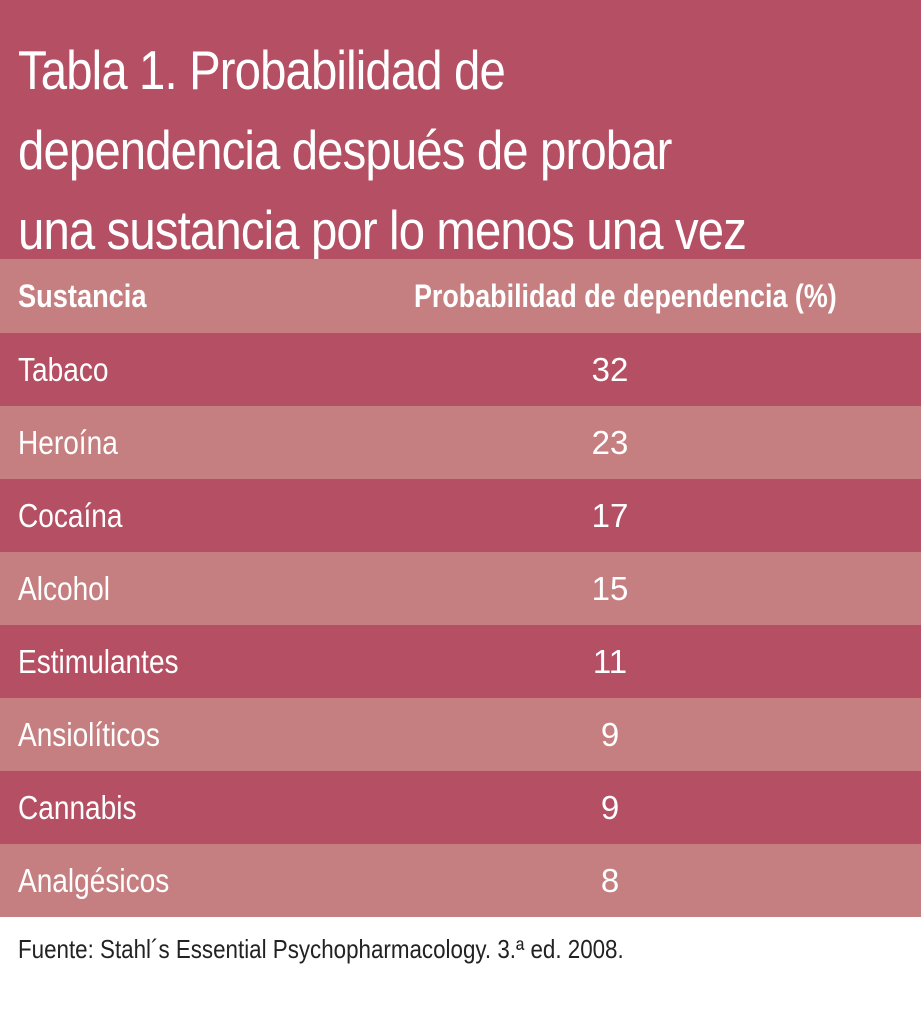 Image resolution: width=921 pixels, height=1012 pixels. Describe the element at coordinates (77, 807) in the screenshot. I see `substance-cell: Cannabis` at that location.